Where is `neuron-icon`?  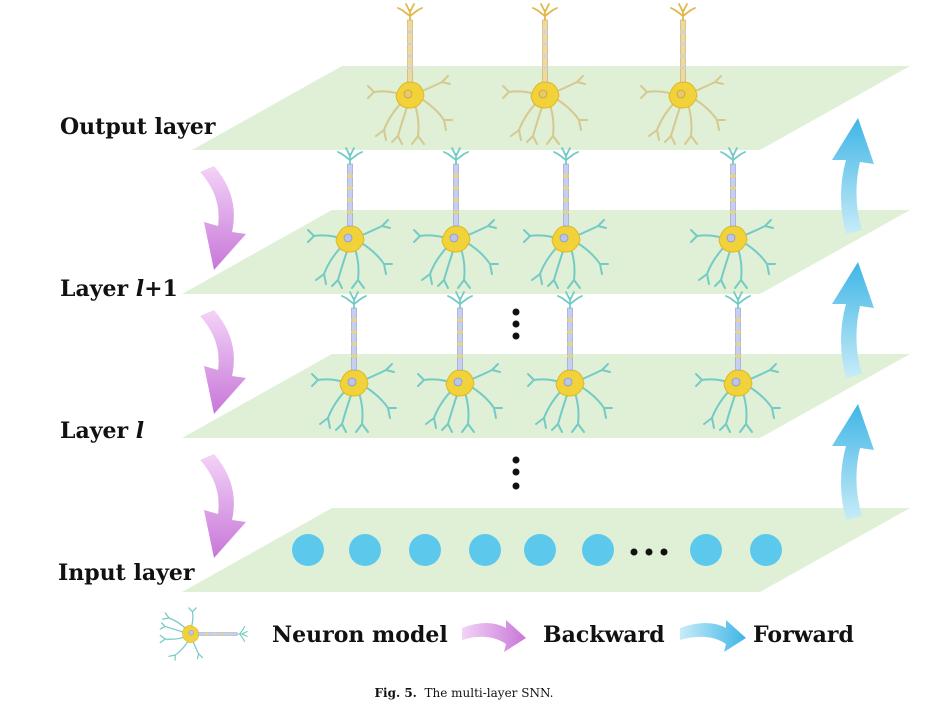
neuron-icon is located at coordinates (203, 634).